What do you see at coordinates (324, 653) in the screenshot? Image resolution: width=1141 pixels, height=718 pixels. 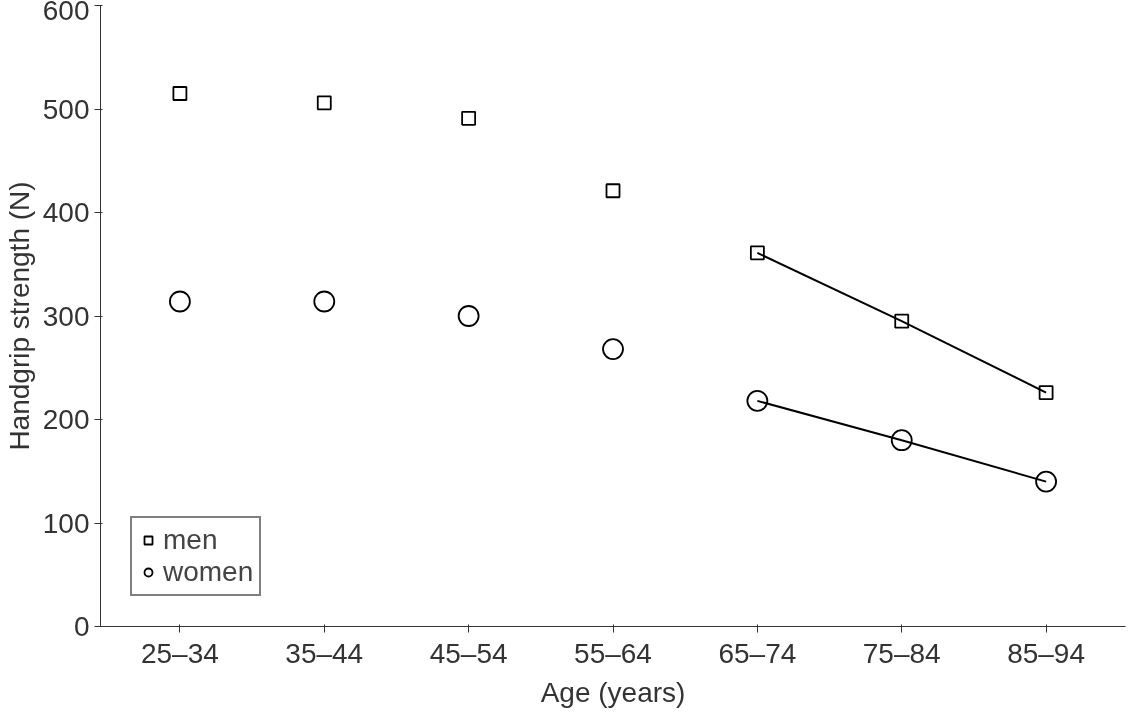 I see `x-tick-label: 35–44` at bounding box center [324, 653].